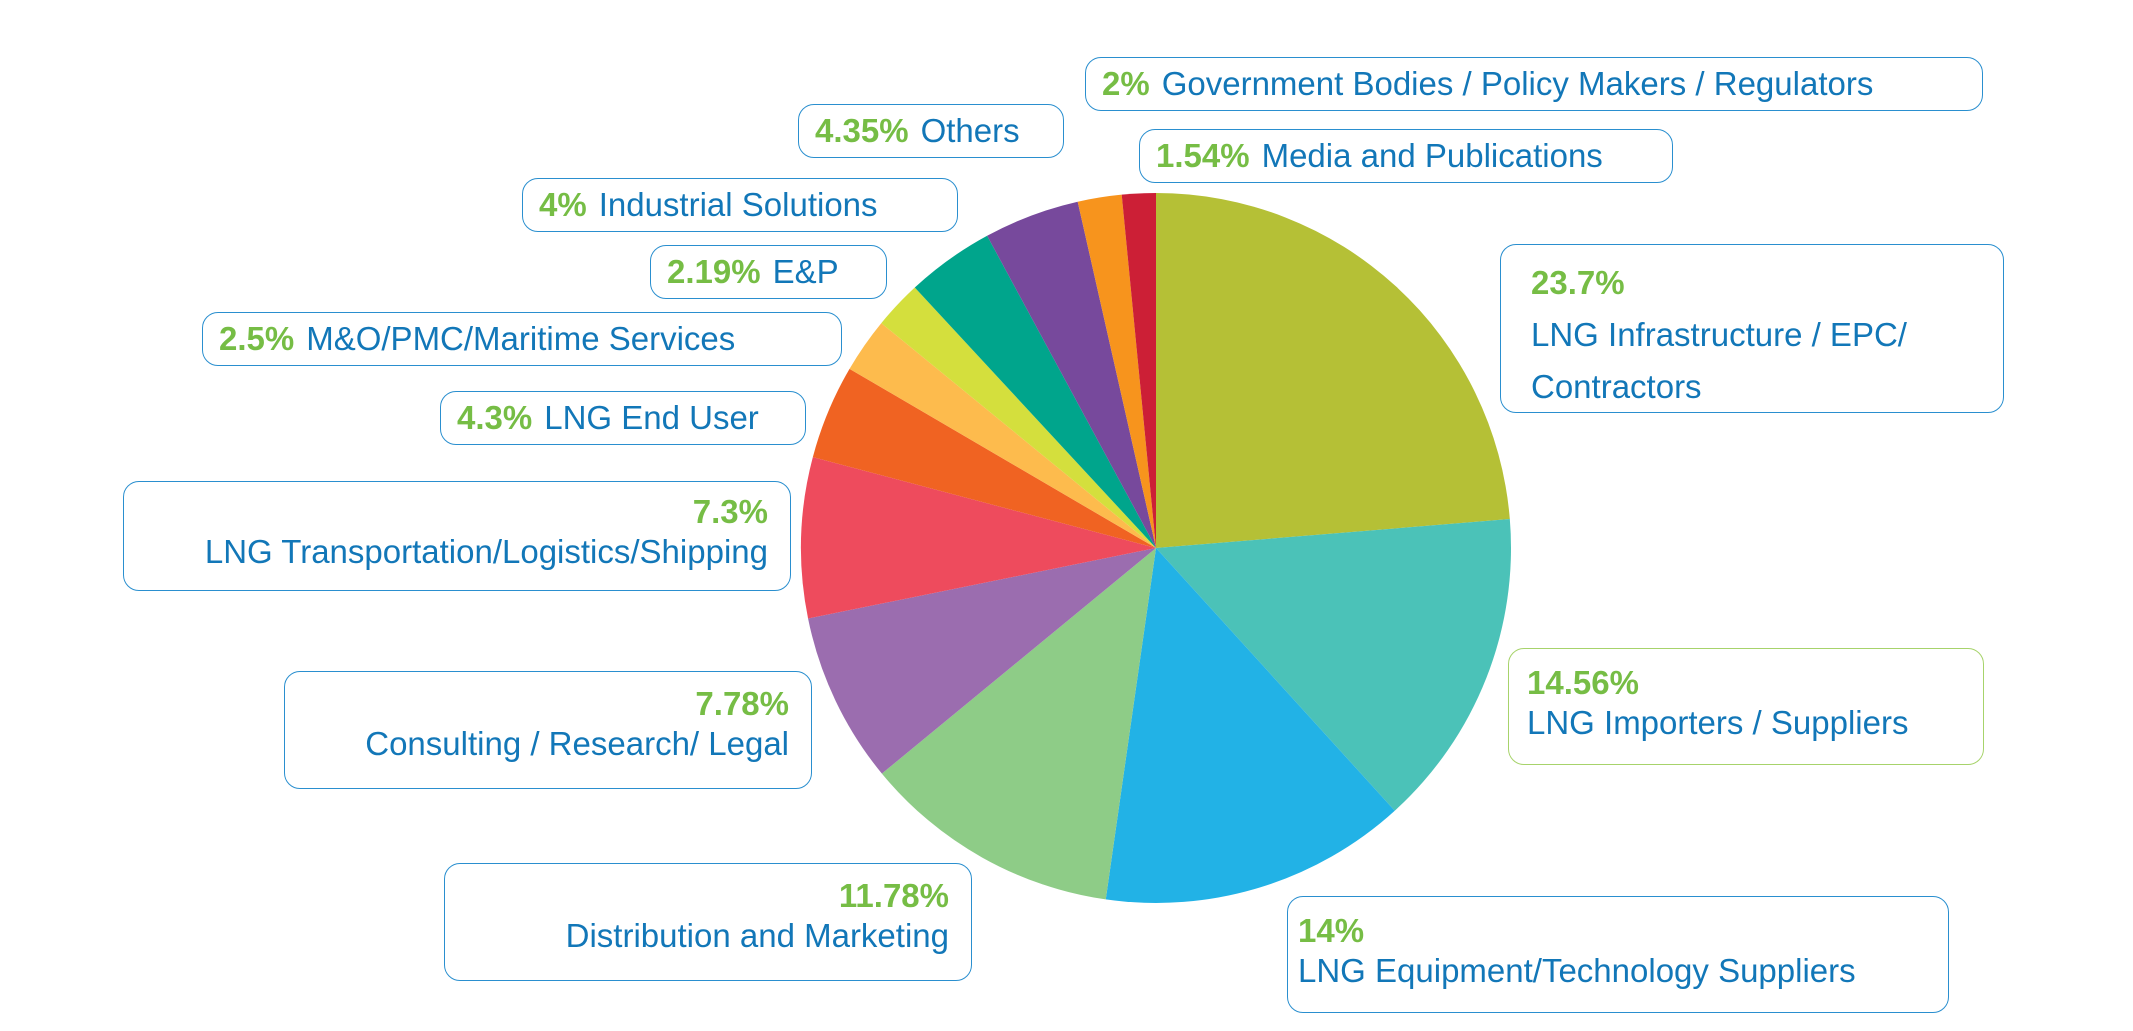  I want to click on label-others: 4.35% Others, so click(931, 131).